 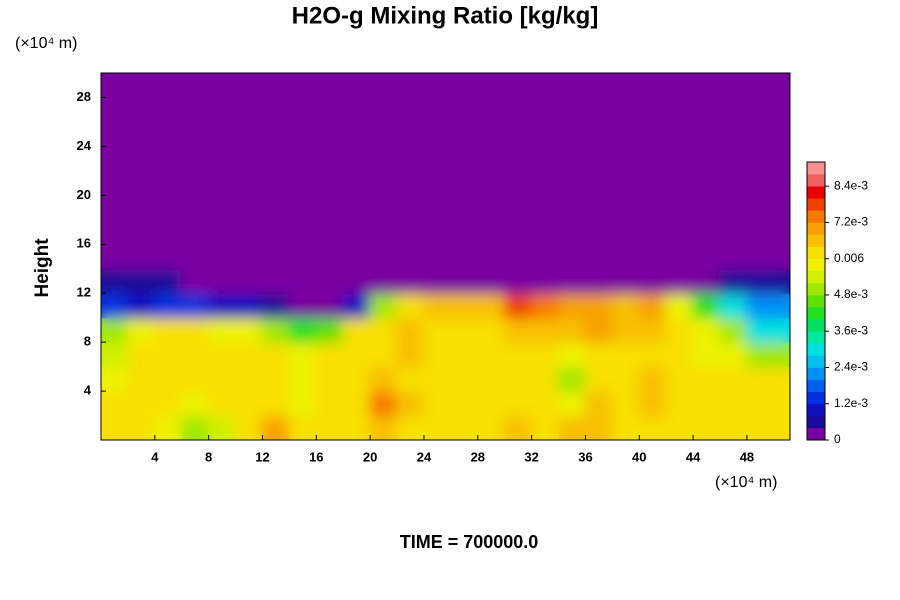 What do you see at coordinates (424, 456) in the screenshot?
I see `x-tick-label: 24` at bounding box center [424, 456].